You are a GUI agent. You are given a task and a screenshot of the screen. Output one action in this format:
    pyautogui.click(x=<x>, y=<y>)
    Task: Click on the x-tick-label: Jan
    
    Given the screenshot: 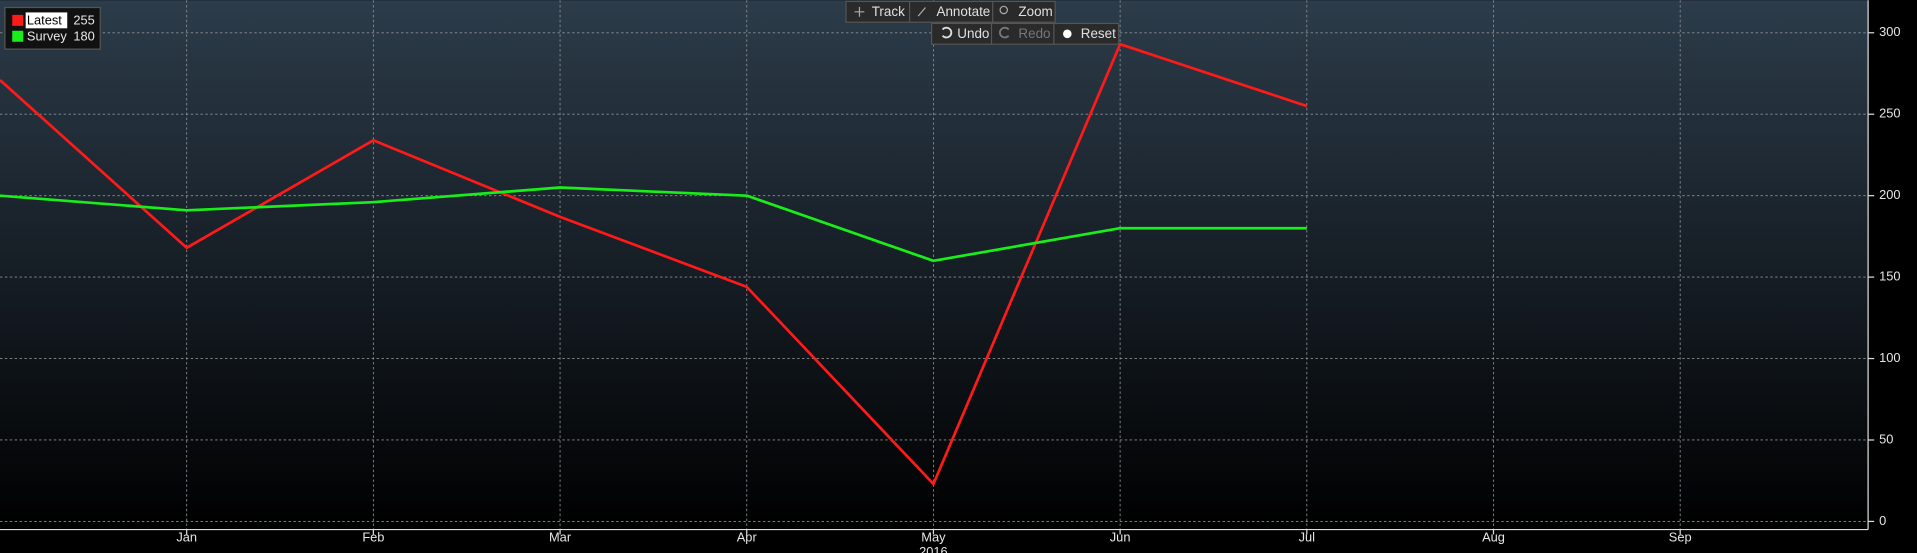 What is the action you would take?
    pyautogui.click(x=186, y=537)
    